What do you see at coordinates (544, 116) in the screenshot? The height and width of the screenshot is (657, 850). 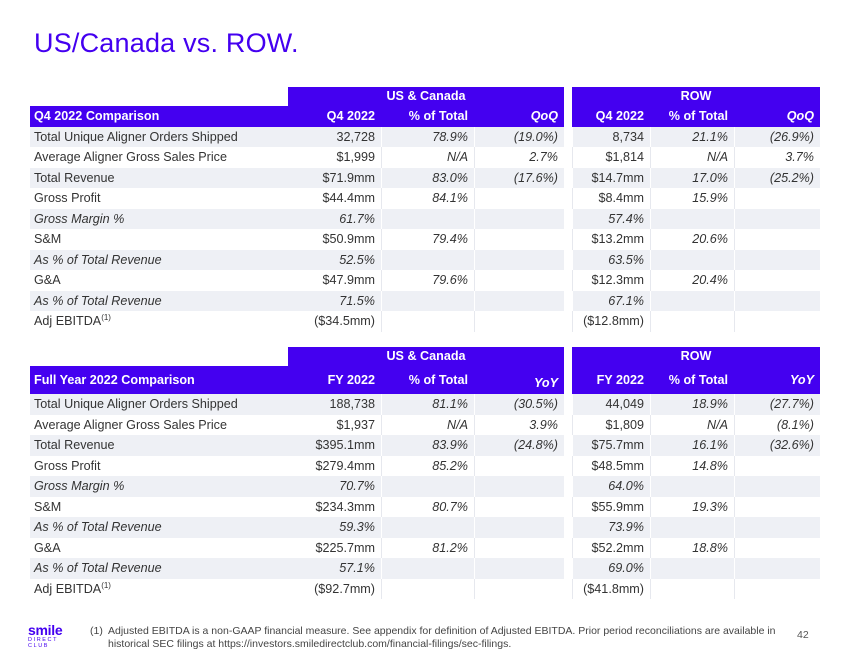 I see `header-us-change: QoQ` at bounding box center [544, 116].